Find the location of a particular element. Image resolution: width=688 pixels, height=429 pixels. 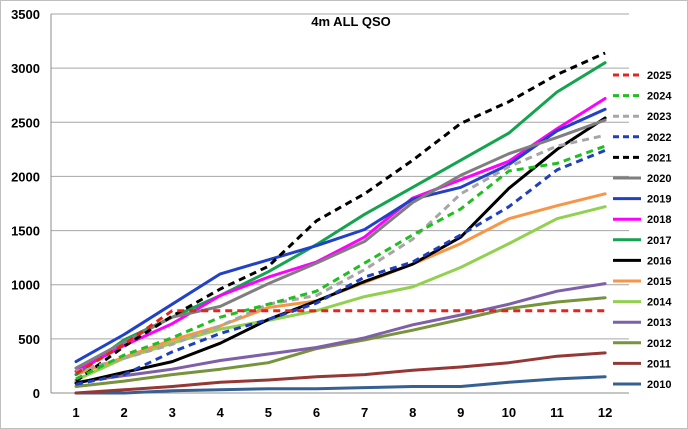

x-tick-label: 8 is located at coordinates (412, 412).